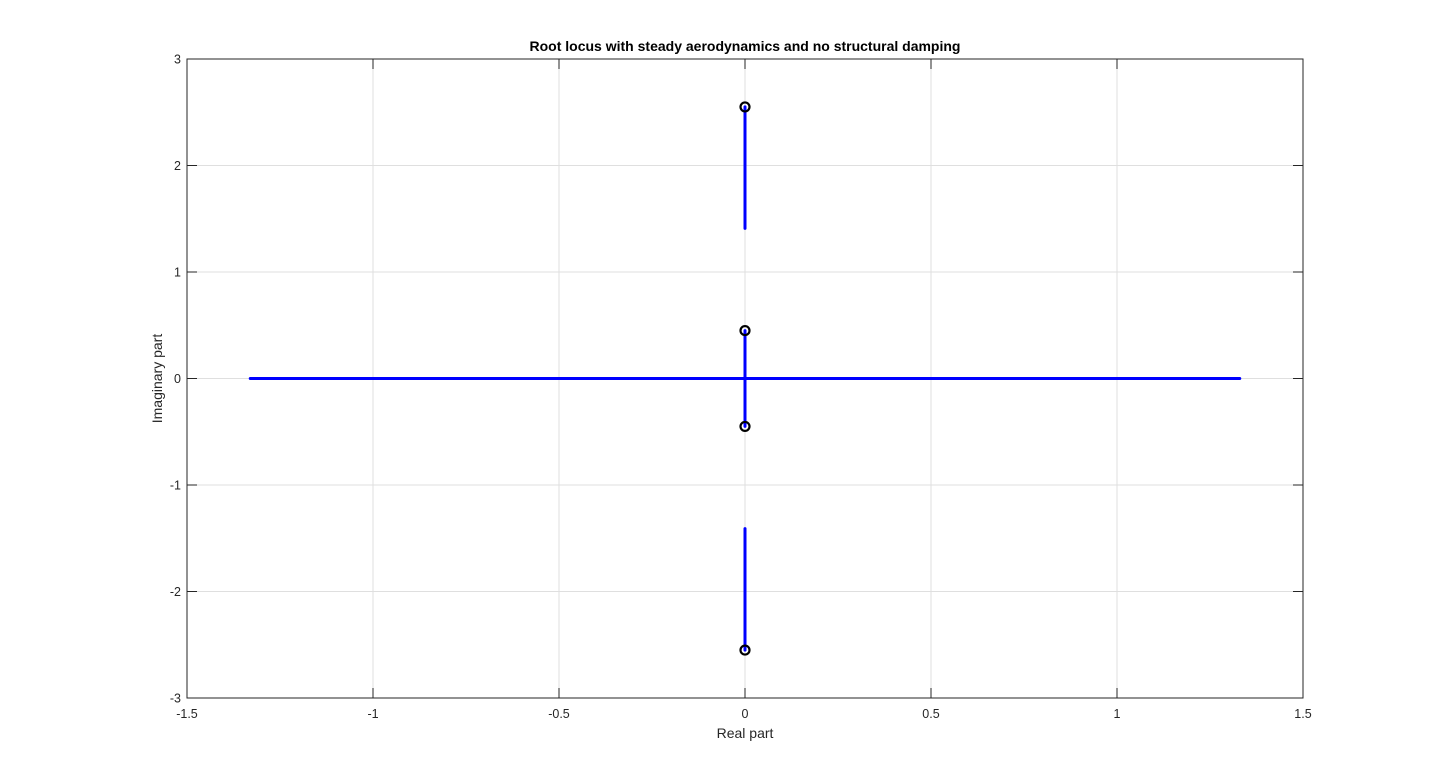 The width and height of the screenshot is (1440, 784). What do you see at coordinates (1117, 714) in the screenshot?
I see `x-tick-label: 1` at bounding box center [1117, 714].